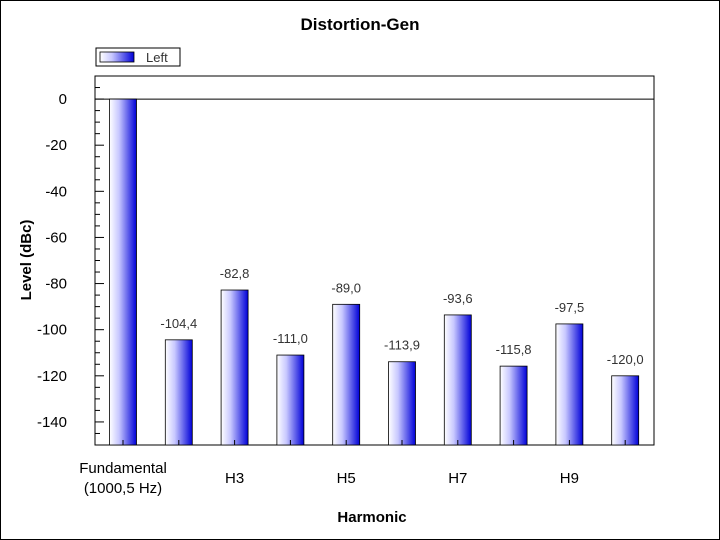 The image size is (720, 540). I want to click on x-tick-label: H9, so click(569, 478).